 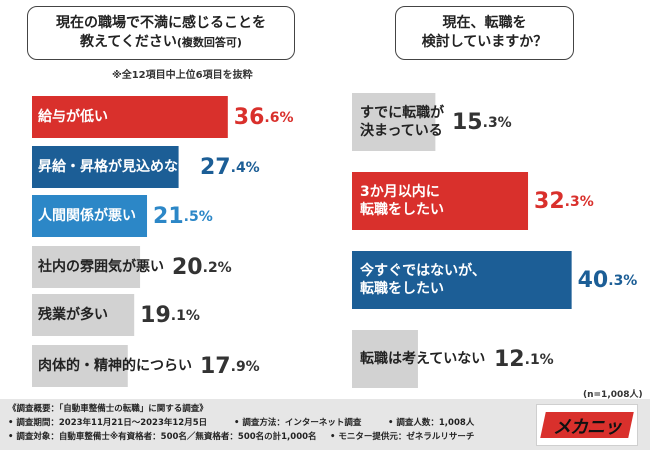 I want to click on right-value-label-4: 12.1%, so click(x=524, y=359).